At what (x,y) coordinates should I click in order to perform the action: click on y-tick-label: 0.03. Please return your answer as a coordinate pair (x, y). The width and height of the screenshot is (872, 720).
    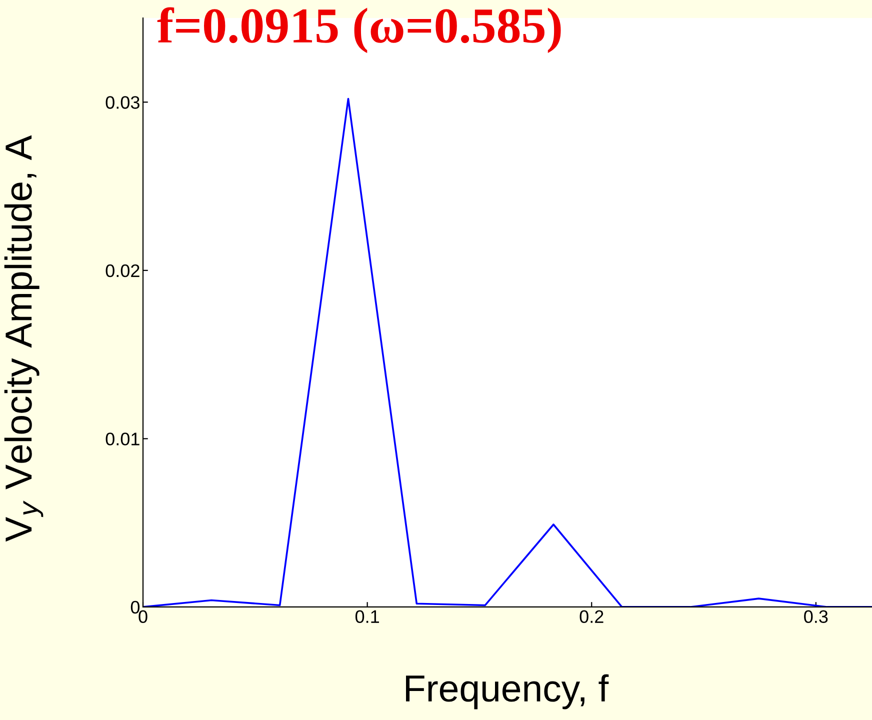
    Looking at the image, I should click on (123, 102).